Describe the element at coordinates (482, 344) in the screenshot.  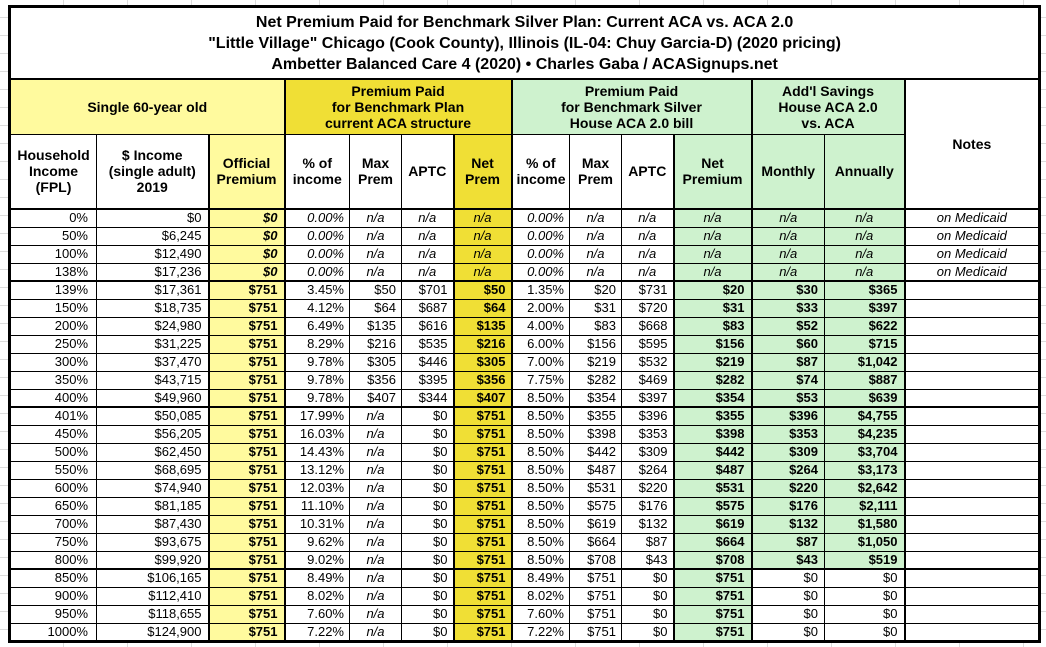
I see `cell-aca_net: $216` at that location.